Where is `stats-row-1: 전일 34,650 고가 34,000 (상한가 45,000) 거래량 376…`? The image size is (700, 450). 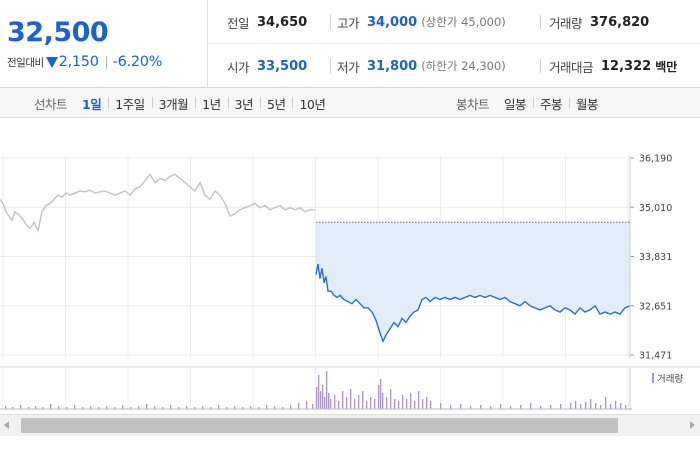 stats-row-1: 전일 34,650 고가 34,000 (상한가 45,000) 거래량 376… is located at coordinates (454, 22).